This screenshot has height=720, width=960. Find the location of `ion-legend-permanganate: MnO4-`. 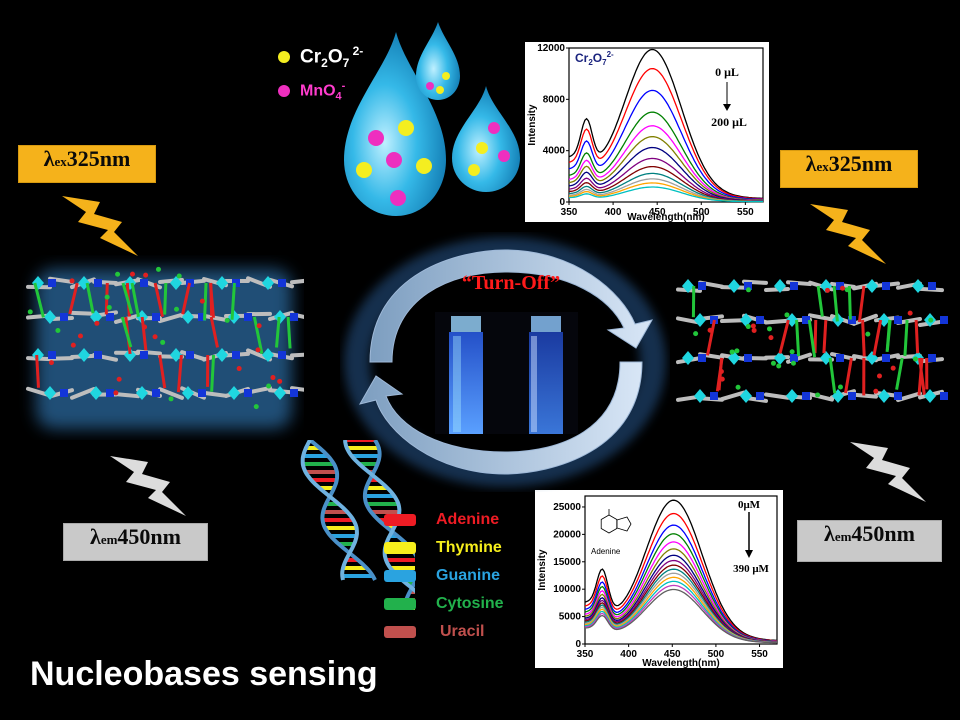

ion-legend-permanganate: MnO4- is located at coordinates (320, 91).